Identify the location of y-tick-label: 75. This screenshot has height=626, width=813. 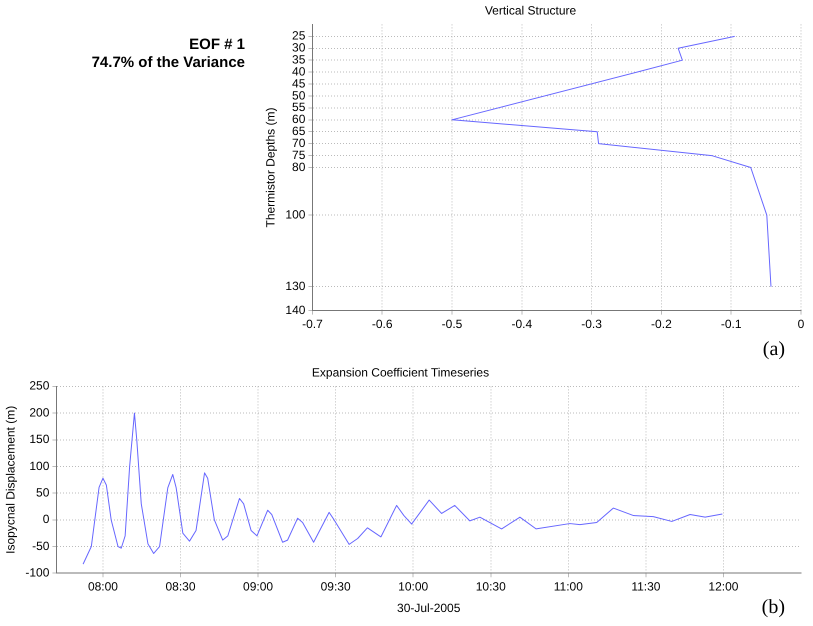
(299, 155).